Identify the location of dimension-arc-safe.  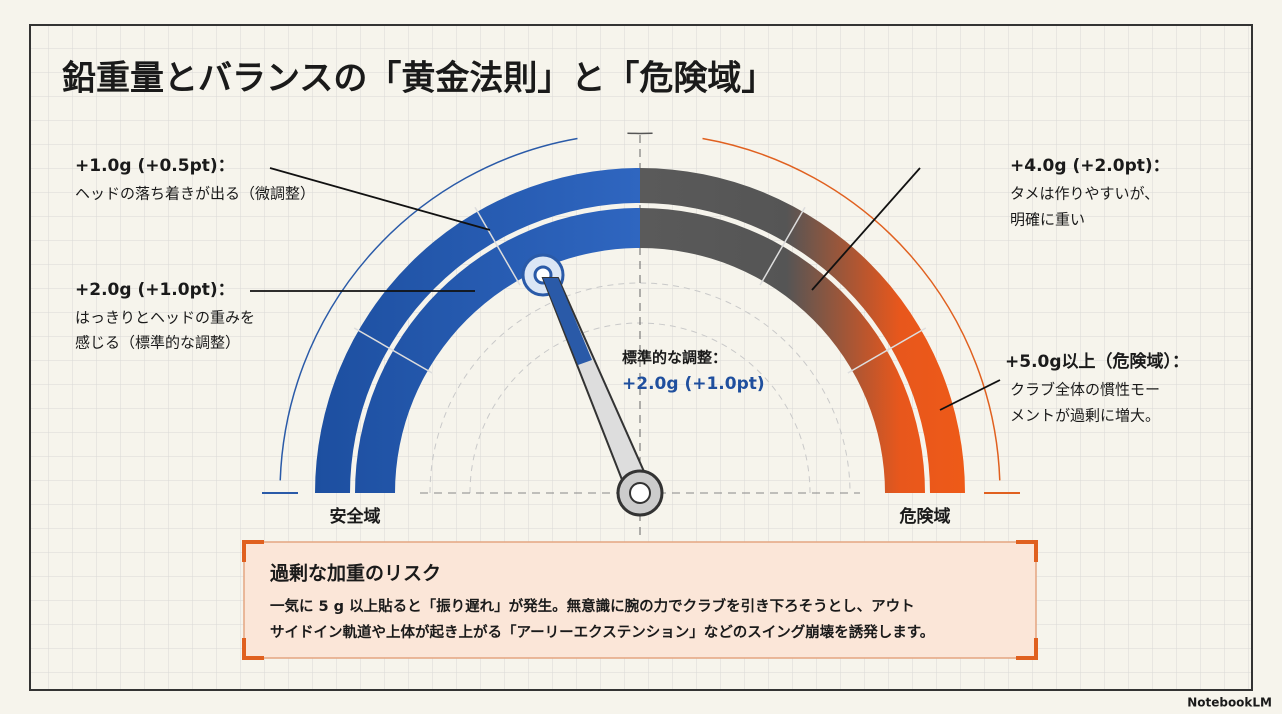
(428, 309).